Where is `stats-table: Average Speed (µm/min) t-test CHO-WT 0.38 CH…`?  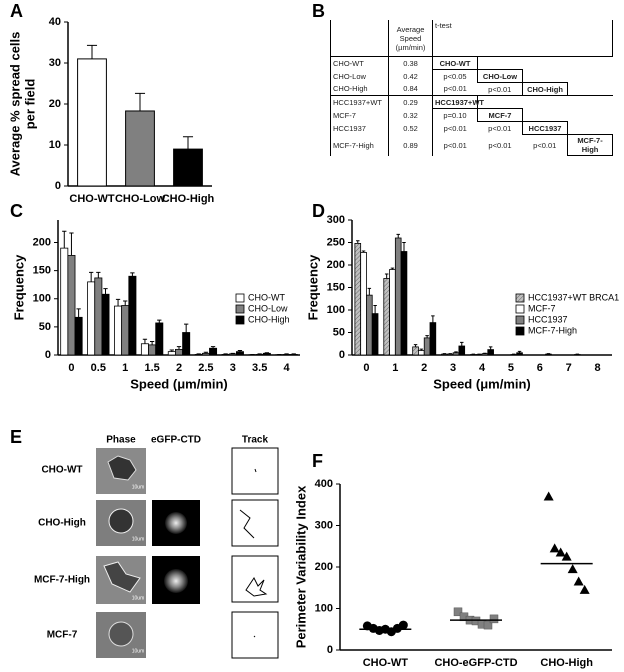 stats-table: Average Speed (µm/min) t-test CHO-WT 0.38 CH… is located at coordinates (472, 88).